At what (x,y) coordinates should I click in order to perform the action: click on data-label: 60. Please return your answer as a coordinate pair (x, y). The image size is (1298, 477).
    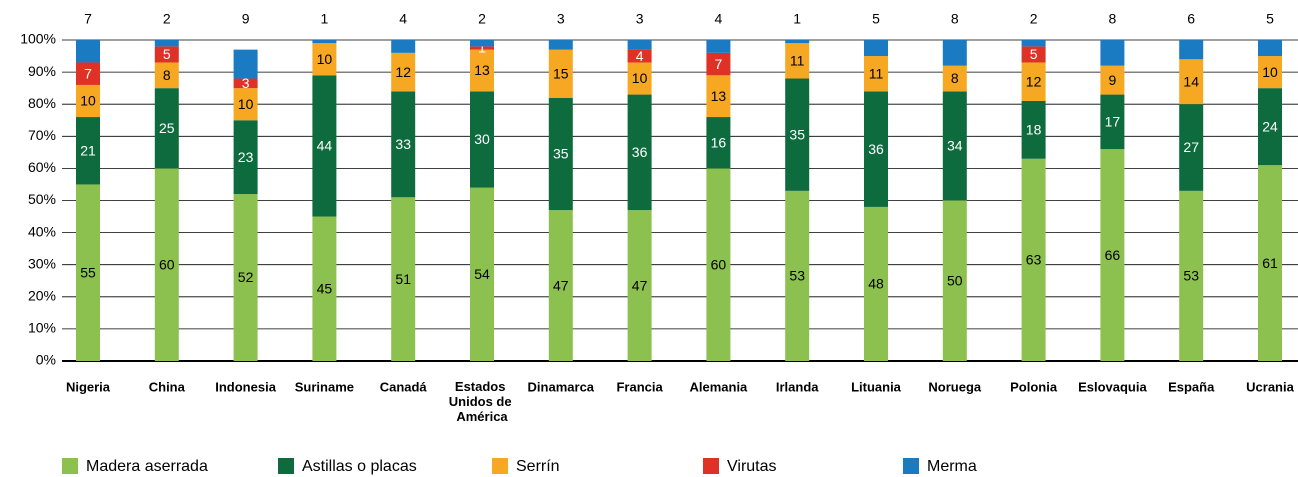
    Looking at the image, I should click on (719, 264).